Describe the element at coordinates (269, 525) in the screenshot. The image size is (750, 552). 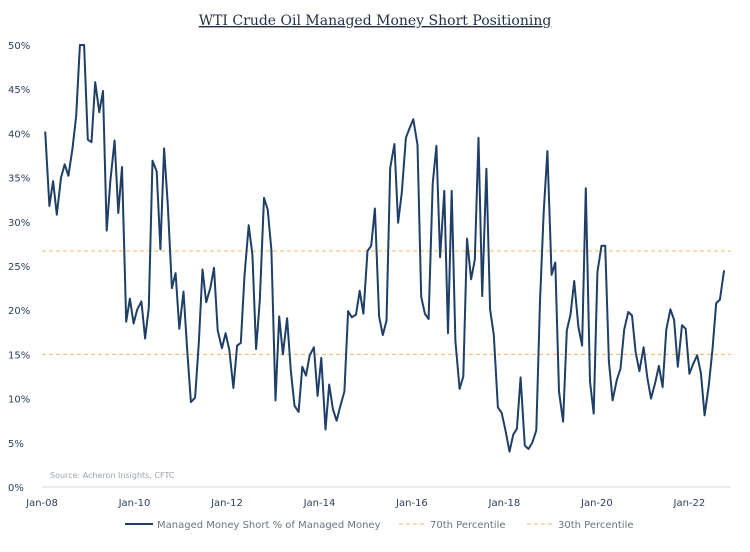
I see `legend-label: Managed Money Short % of Managed Money` at that location.